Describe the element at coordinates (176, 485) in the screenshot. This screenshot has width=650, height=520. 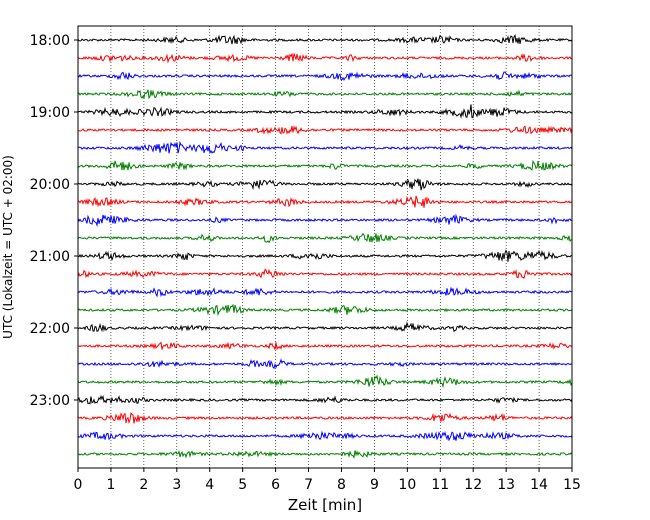
I see `x-tick-label: 3` at that location.